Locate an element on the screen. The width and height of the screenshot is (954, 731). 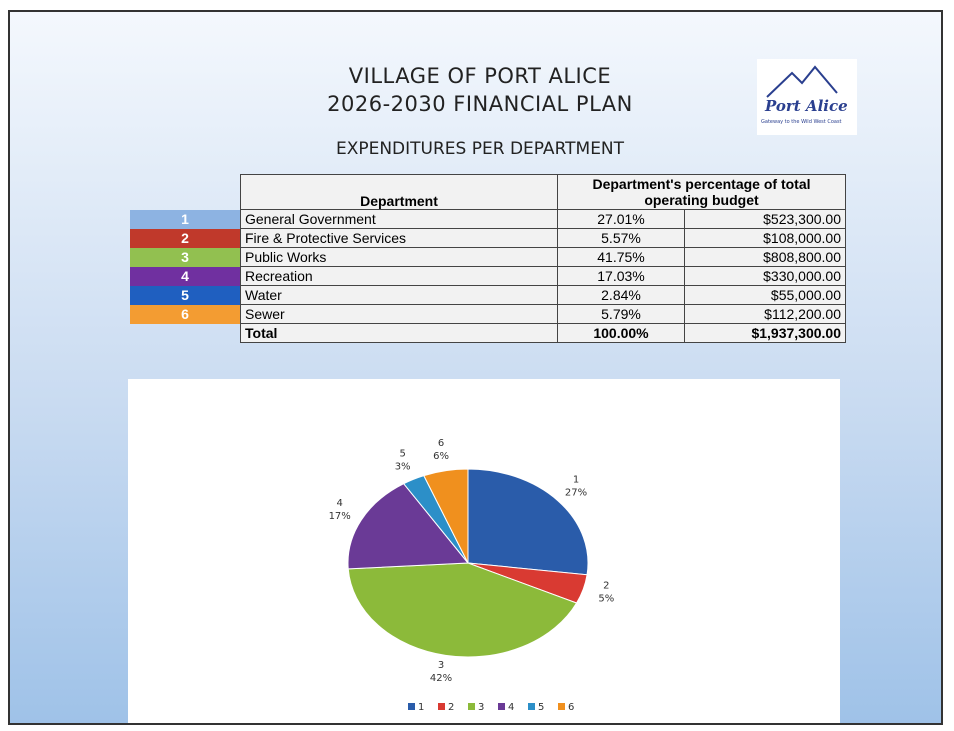
table-row: 4 Recreation 17.03% $330,000.00 is located at coordinates (488, 276).